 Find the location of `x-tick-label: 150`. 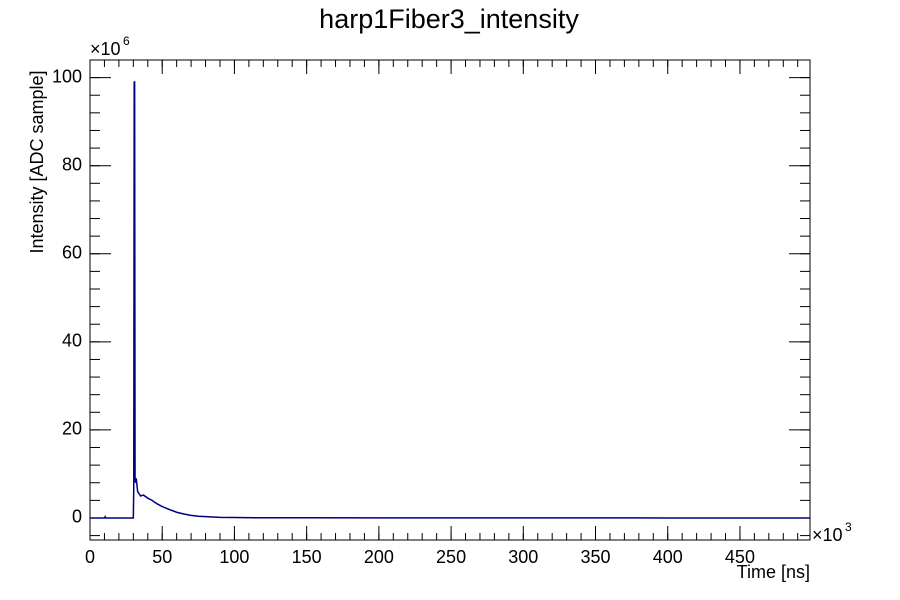

x-tick-label: 150 is located at coordinates (307, 557).